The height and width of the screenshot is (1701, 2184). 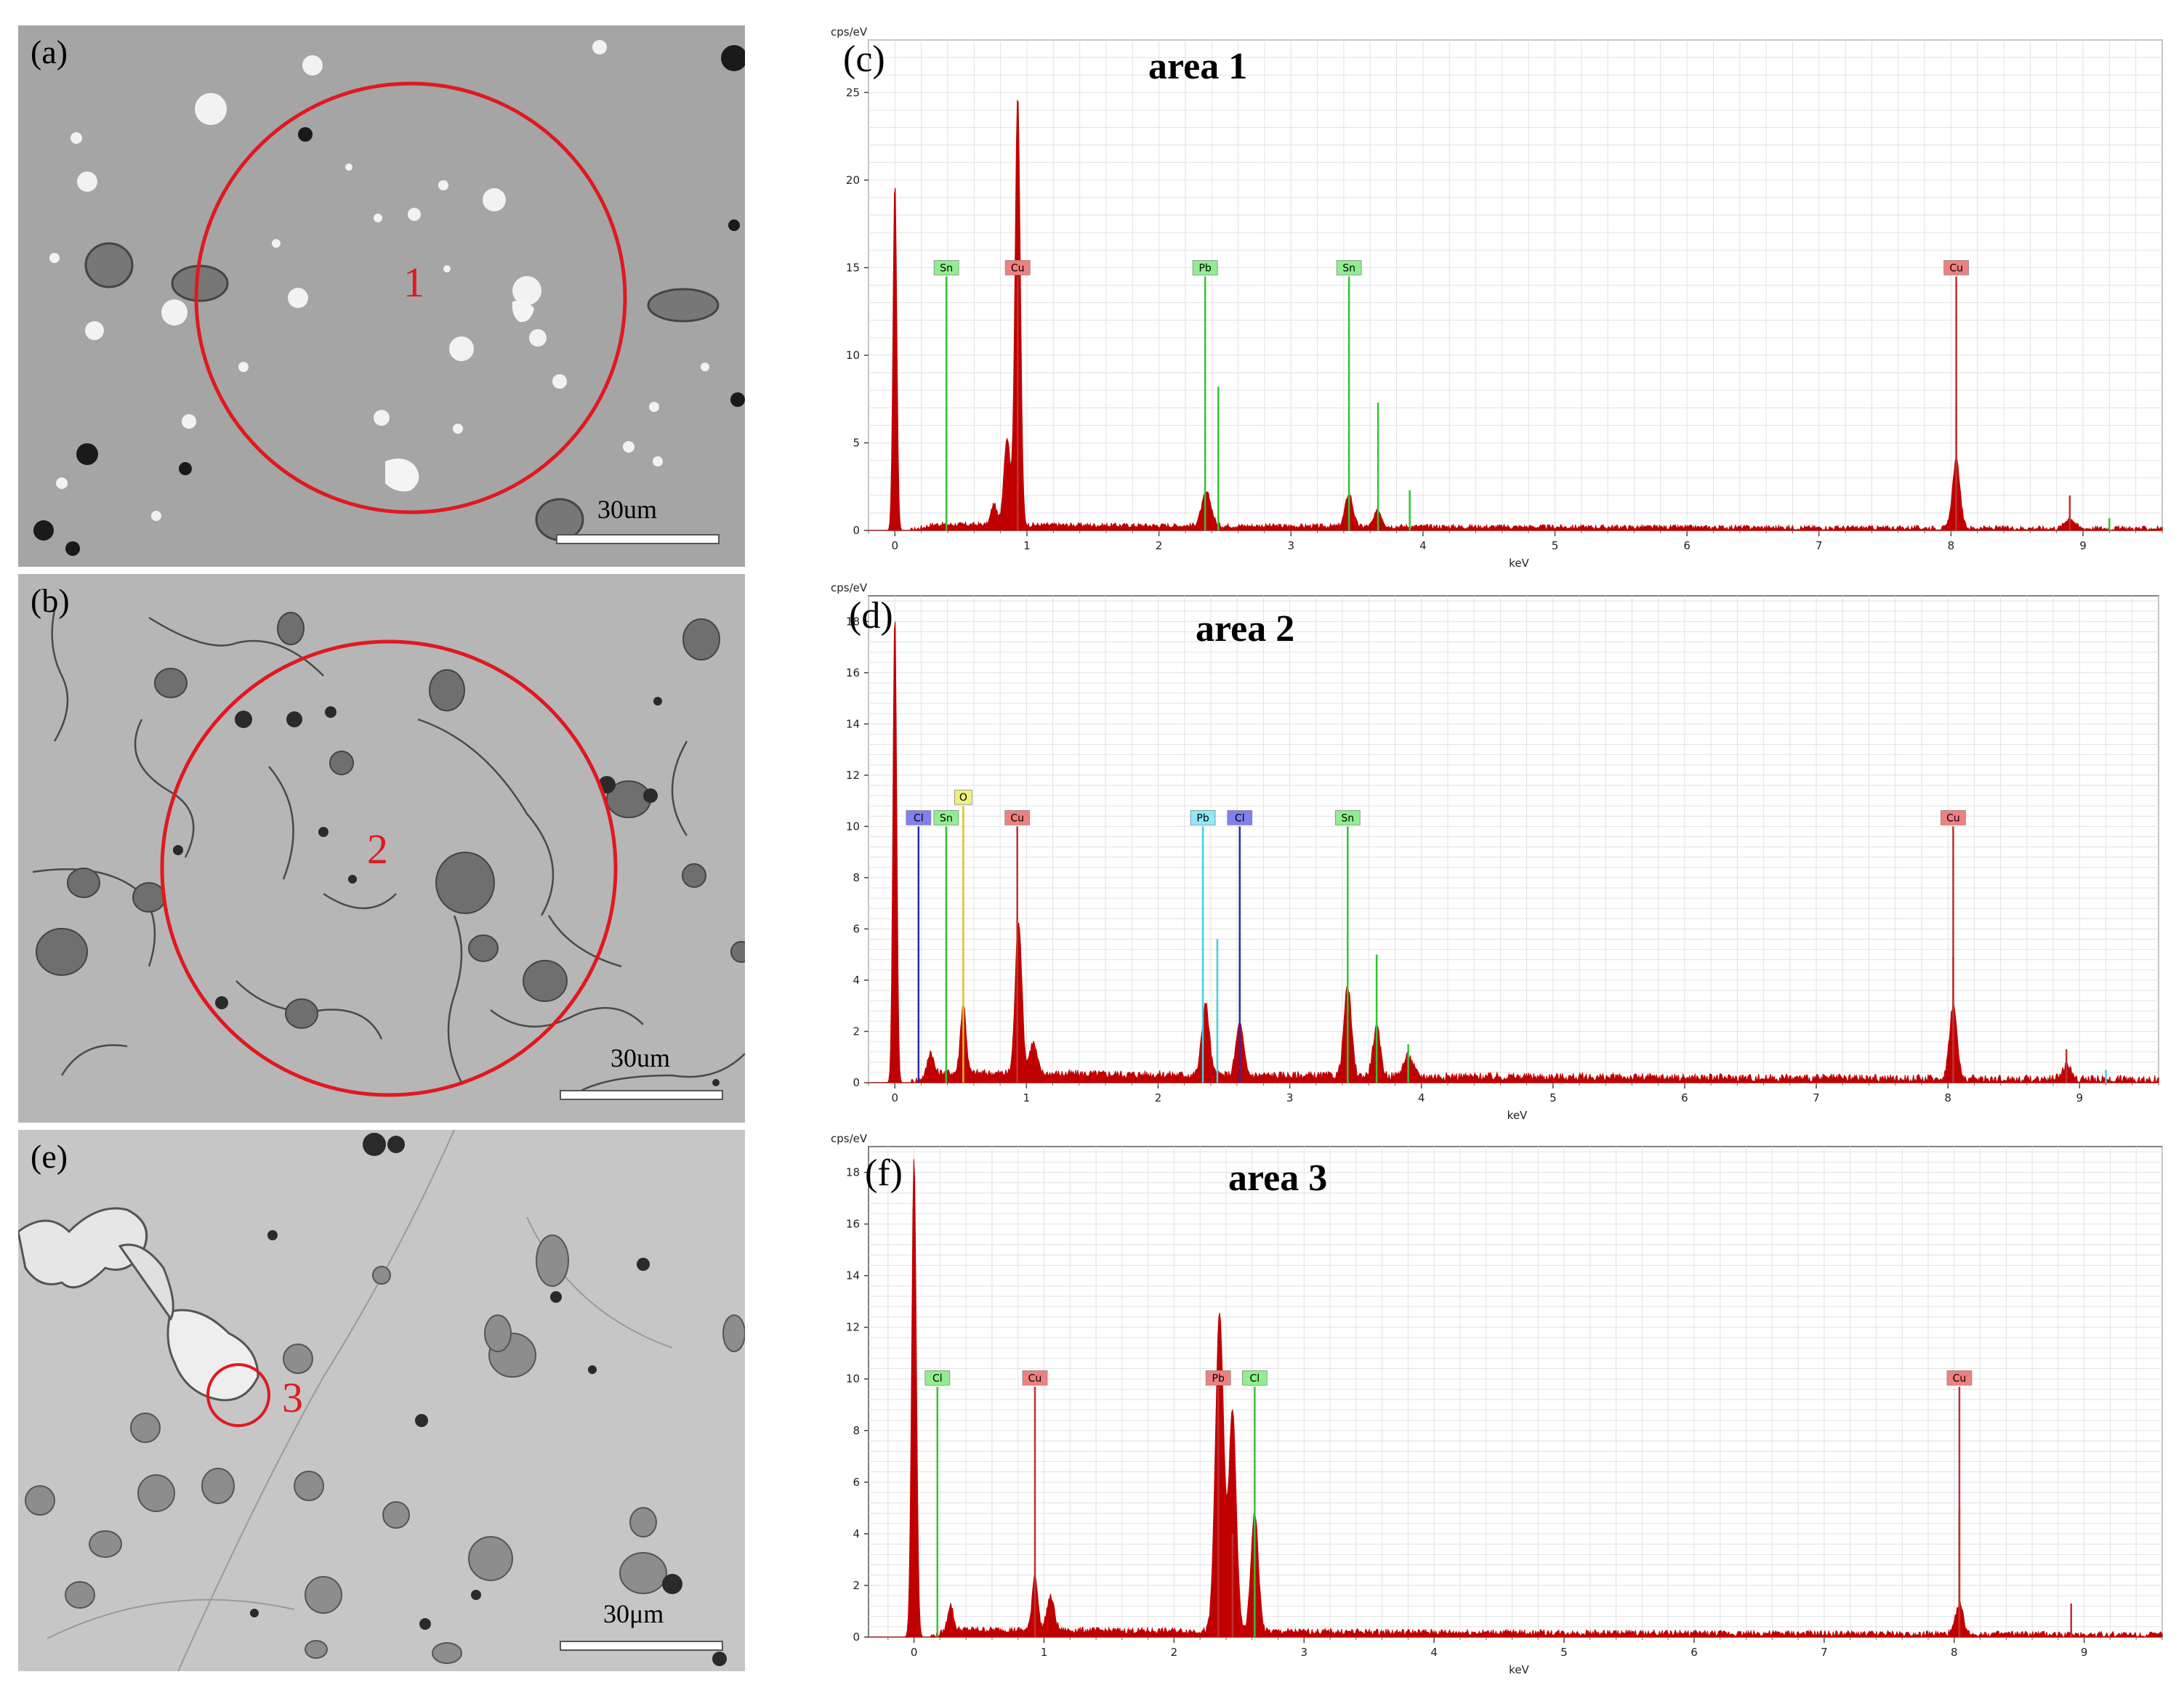 What do you see at coordinates (1245, 629) in the screenshot?
I see `spectrum-d-title: area 2` at bounding box center [1245, 629].